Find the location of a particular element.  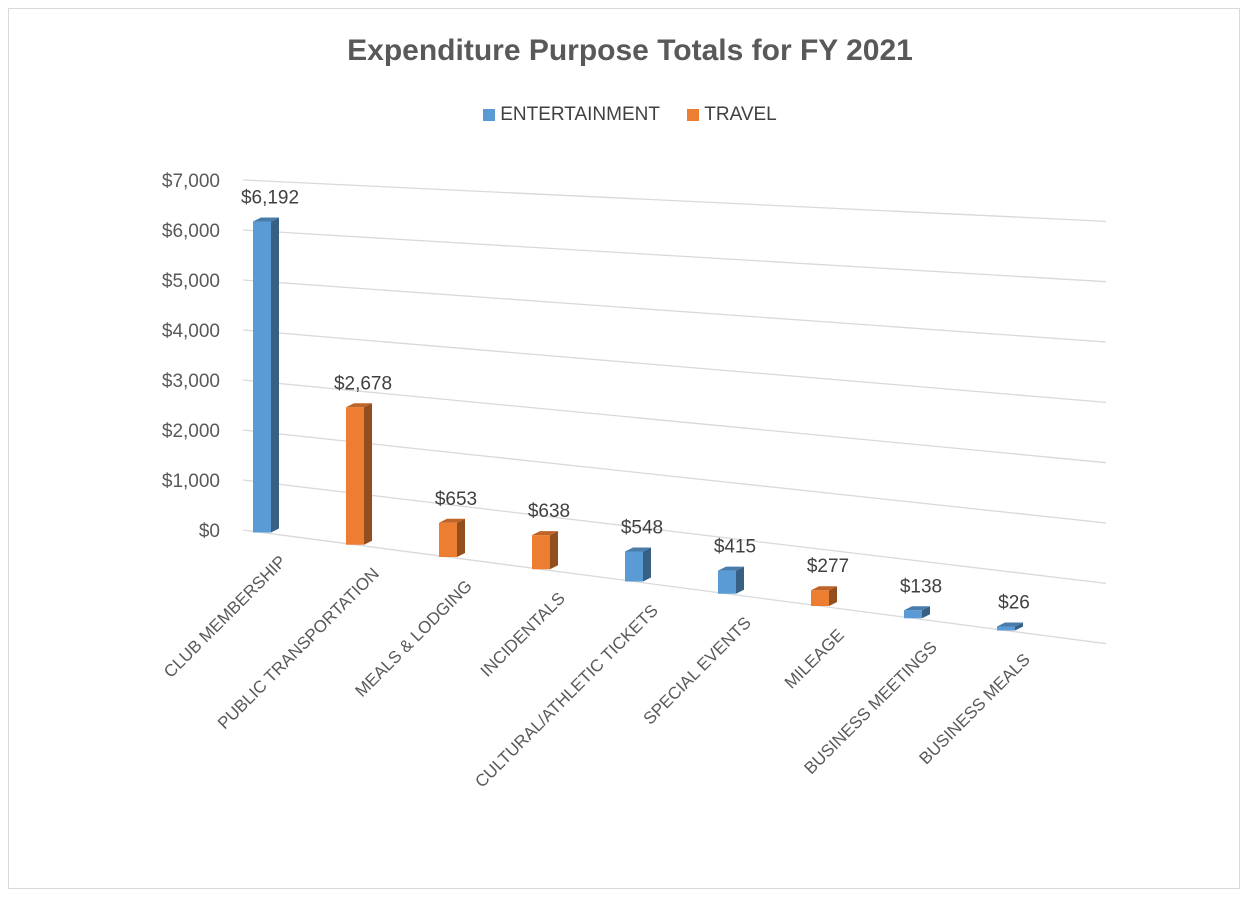

data-label: $26 is located at coordinates (1014, 603).